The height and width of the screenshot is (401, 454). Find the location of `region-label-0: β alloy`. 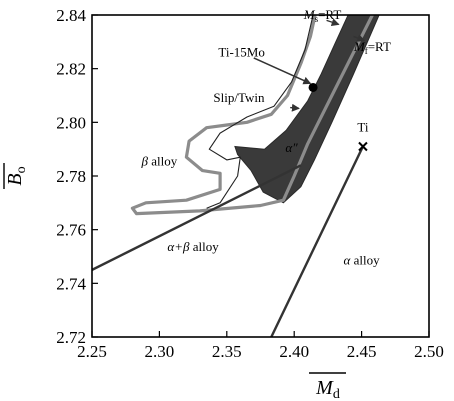

region-label-0: β alloy is located at coordinates (159, 160).